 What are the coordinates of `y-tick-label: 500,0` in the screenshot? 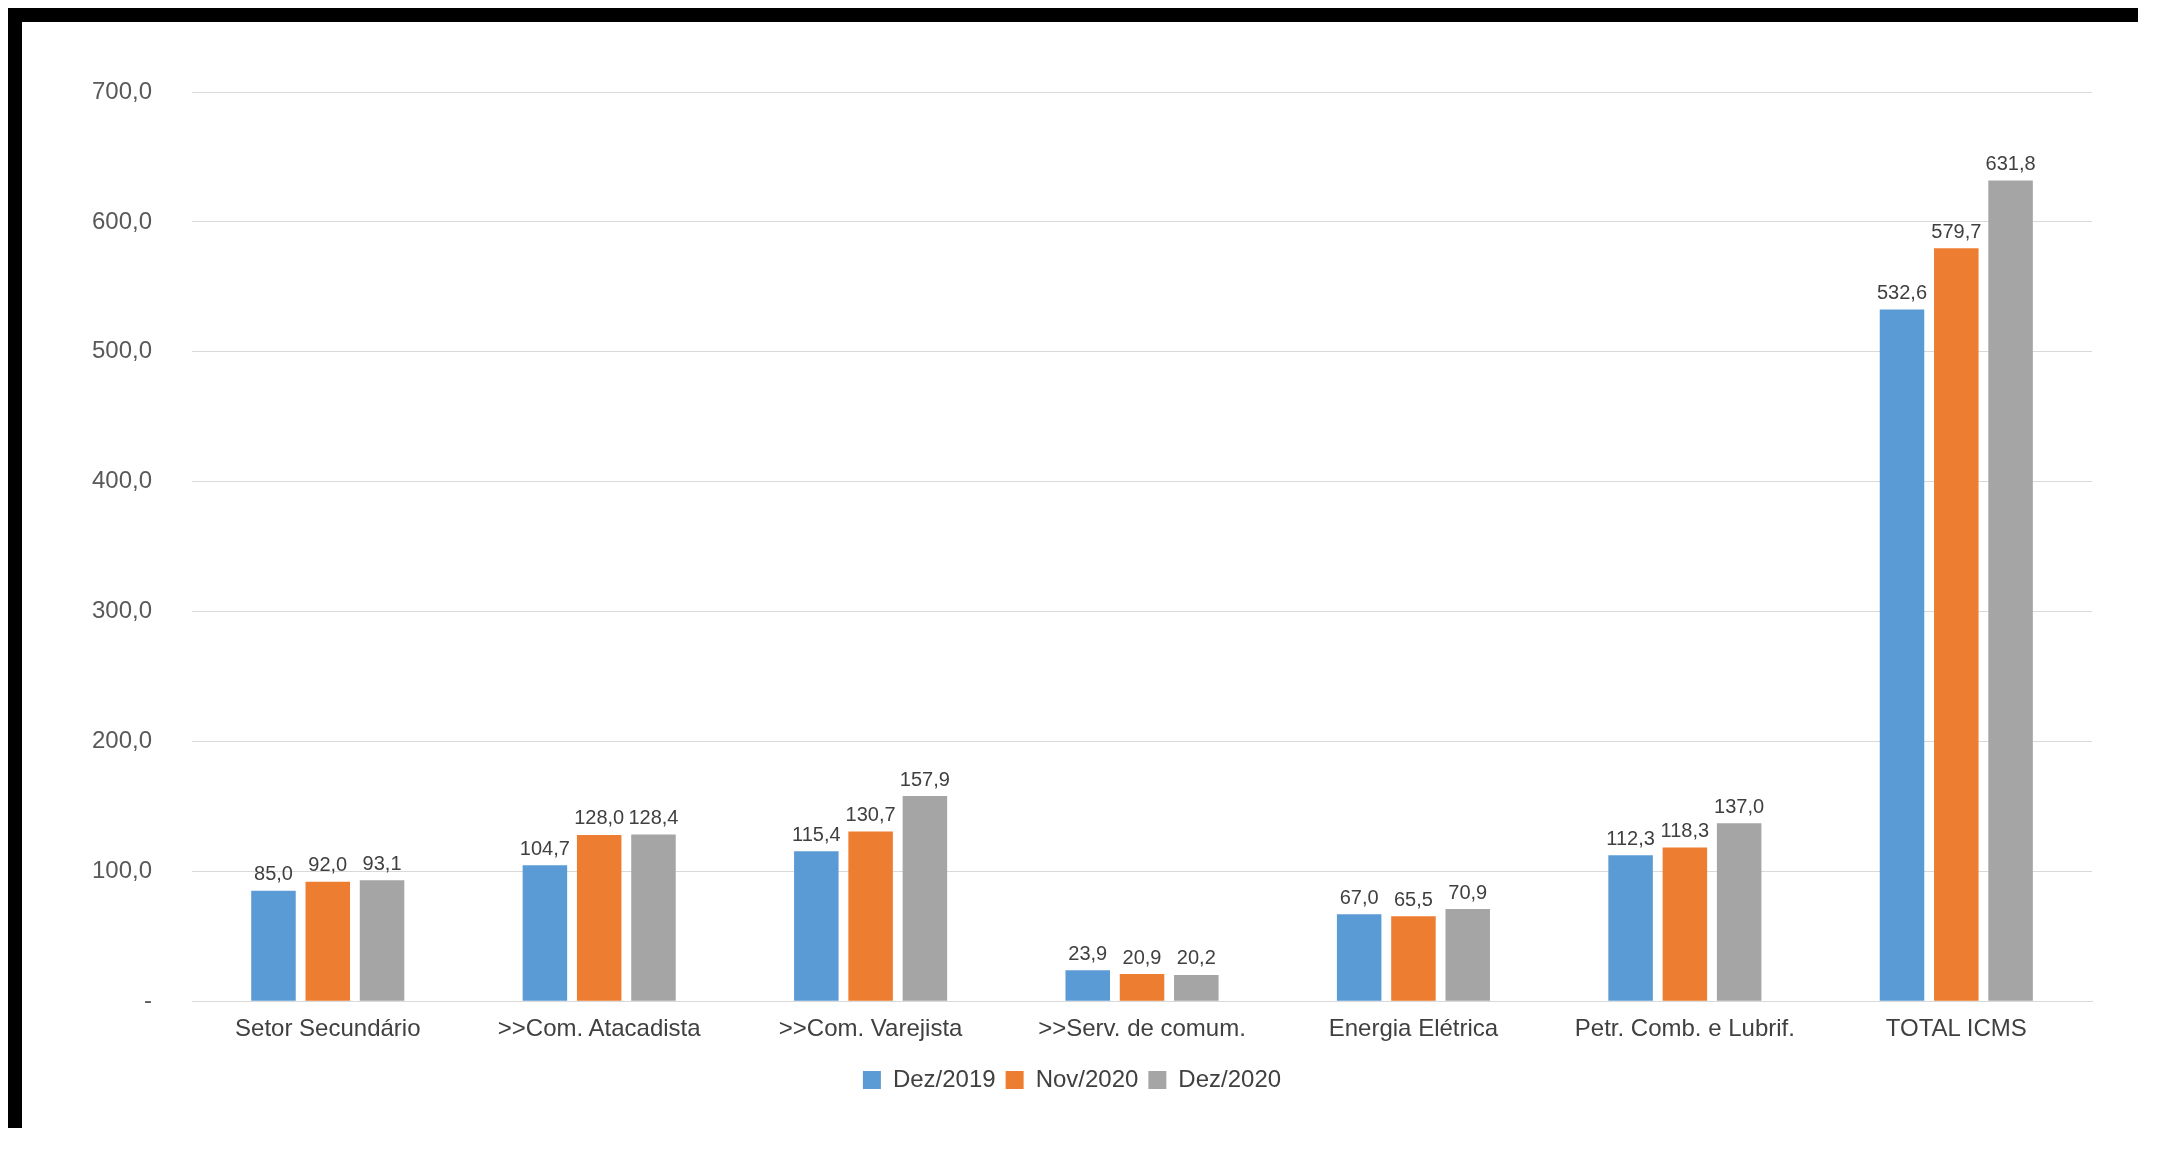 It's located at (122, 350).